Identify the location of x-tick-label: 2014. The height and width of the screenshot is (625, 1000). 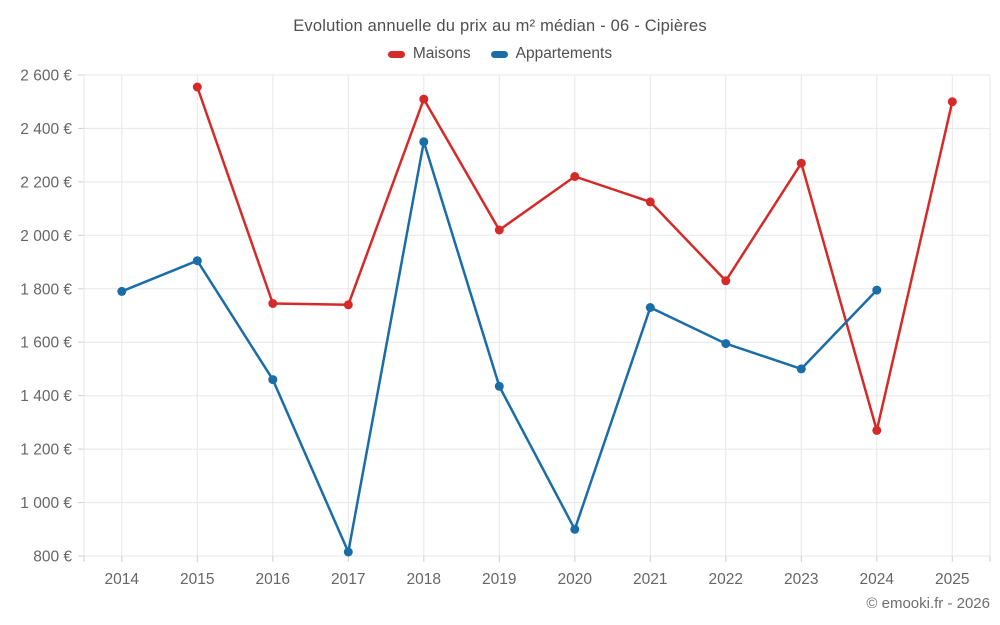
(122, 579).